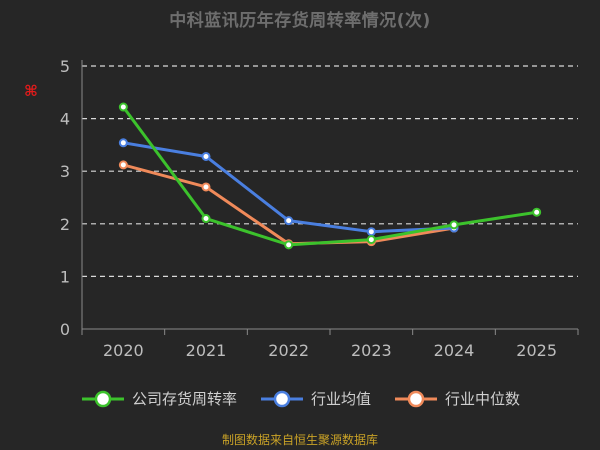 The width and height of the screenshot is (600, 450). I want to click on x-tick-label: 2021, so click(206, 350).